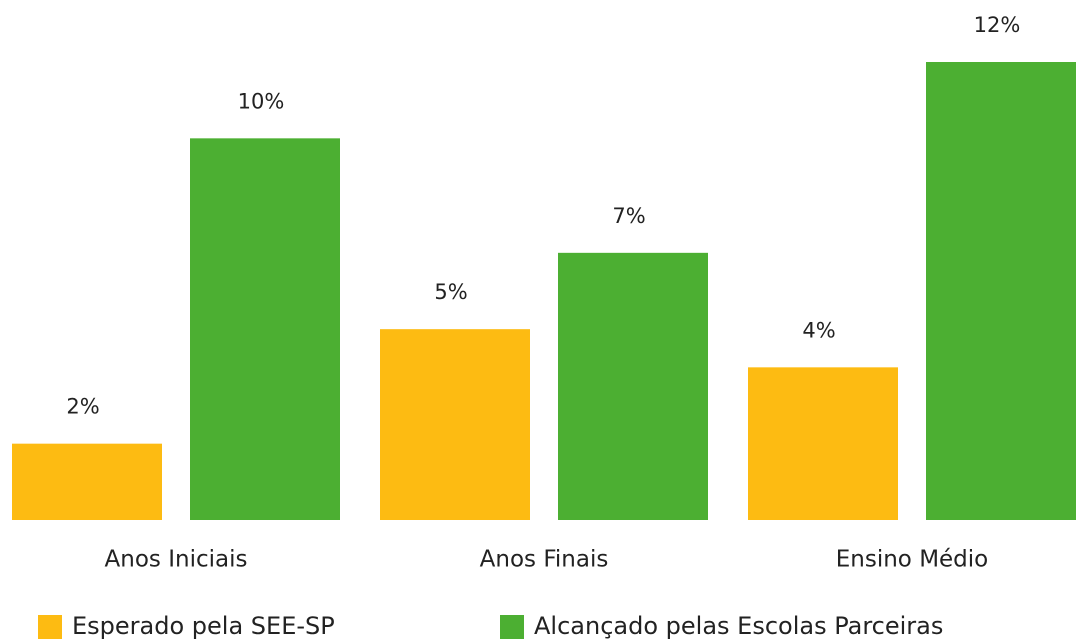 This screenshot has height=641, width=1078. Describe the element at coordinates (261, 101) in the screenshot. I see `value-label: 10%` at that location.